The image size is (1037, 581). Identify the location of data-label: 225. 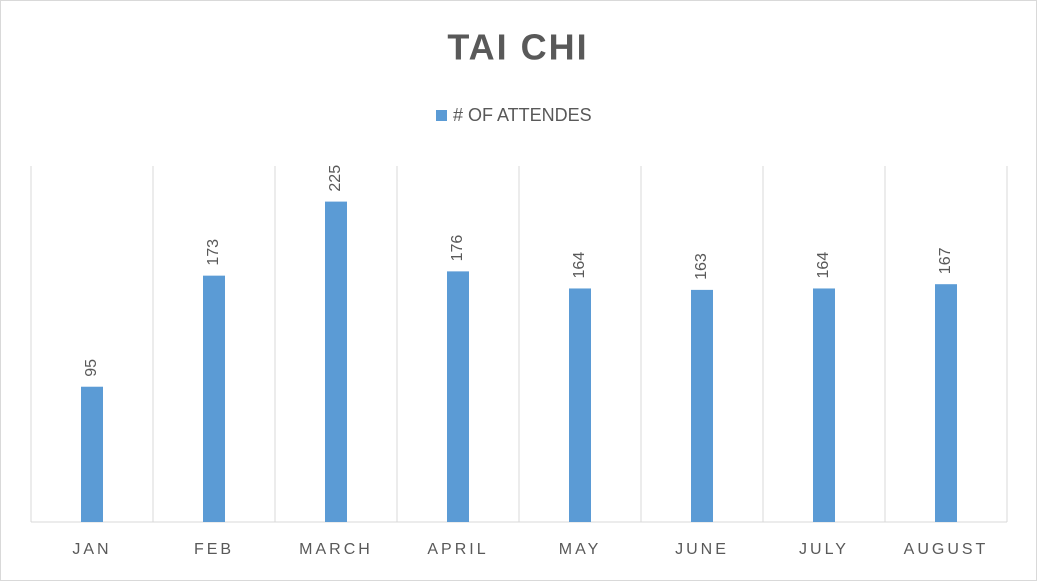
(335, 178).